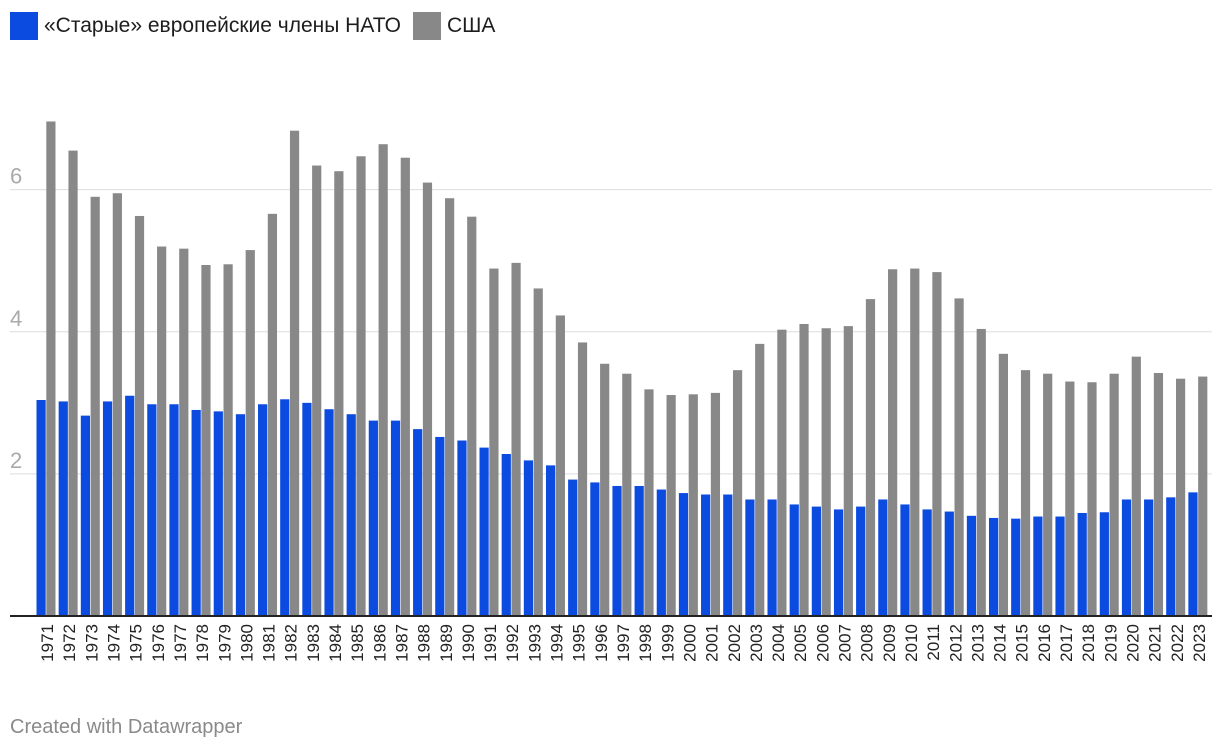 The height and width of the screenshot is (752, 1220). Describe the element at coordinates (933, 642) in the screenshot. I see `x-tick-label: 2011` at that location.